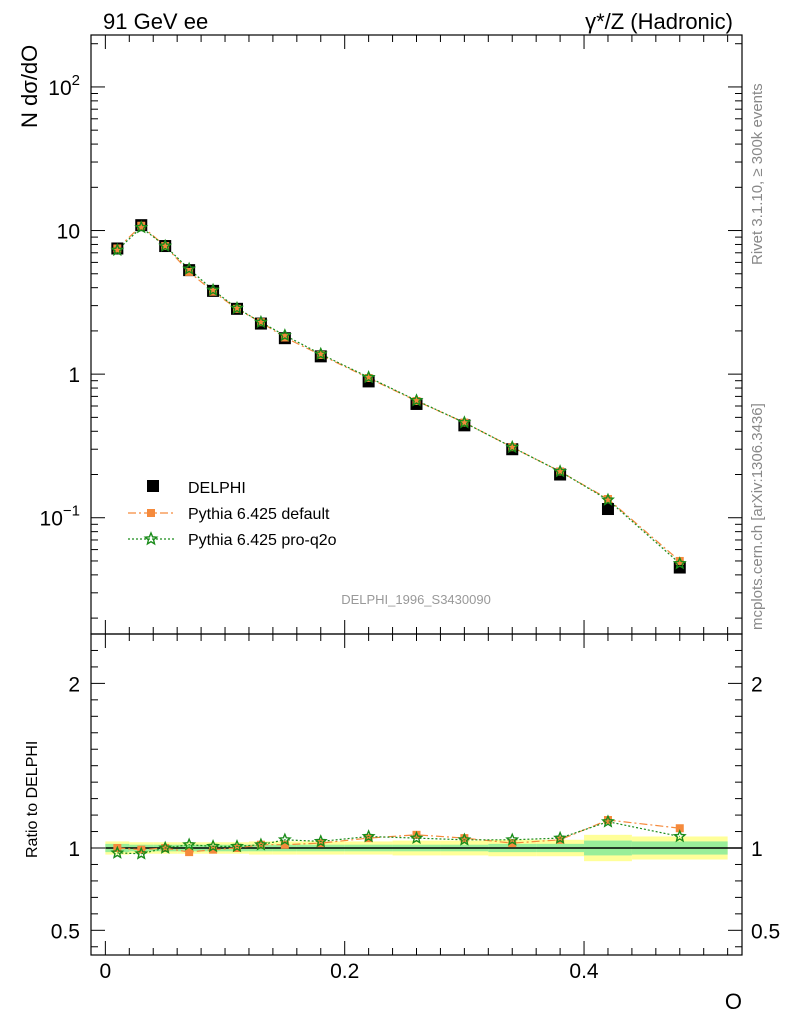 This screenshot has height=1024, width=786. Describe the element at coordinates (155, 21) in the screenshot. I see `header-left-title: 91 GeV ee` at that location.